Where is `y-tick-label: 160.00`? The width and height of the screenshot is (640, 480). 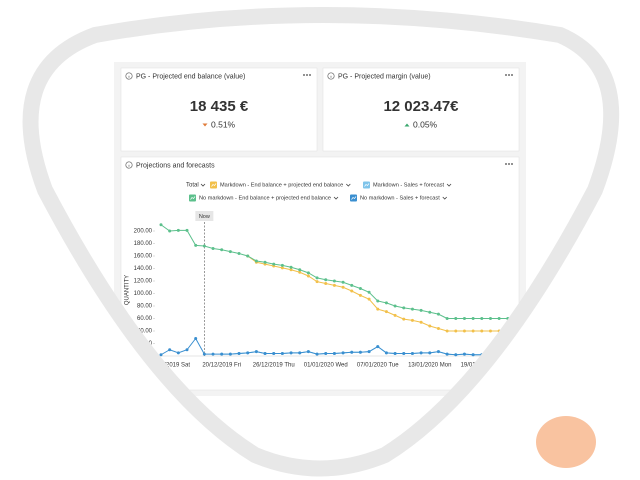 y-tick-label: 160.00 is located at coordinates (143, 257).